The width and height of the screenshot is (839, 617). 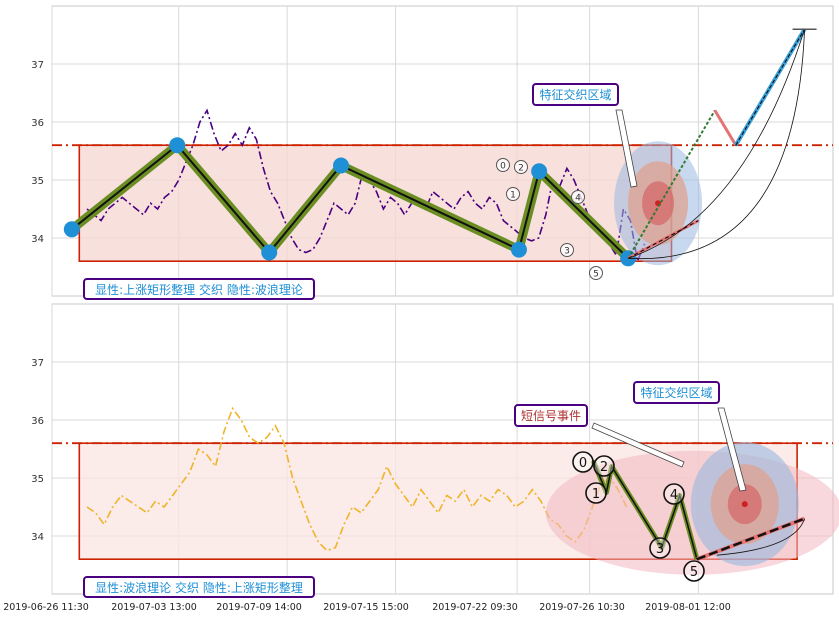 What do you see at coordinates (744, 504) in the screenshot?
I see `zone-center-point` at bounding box center [744, 504].